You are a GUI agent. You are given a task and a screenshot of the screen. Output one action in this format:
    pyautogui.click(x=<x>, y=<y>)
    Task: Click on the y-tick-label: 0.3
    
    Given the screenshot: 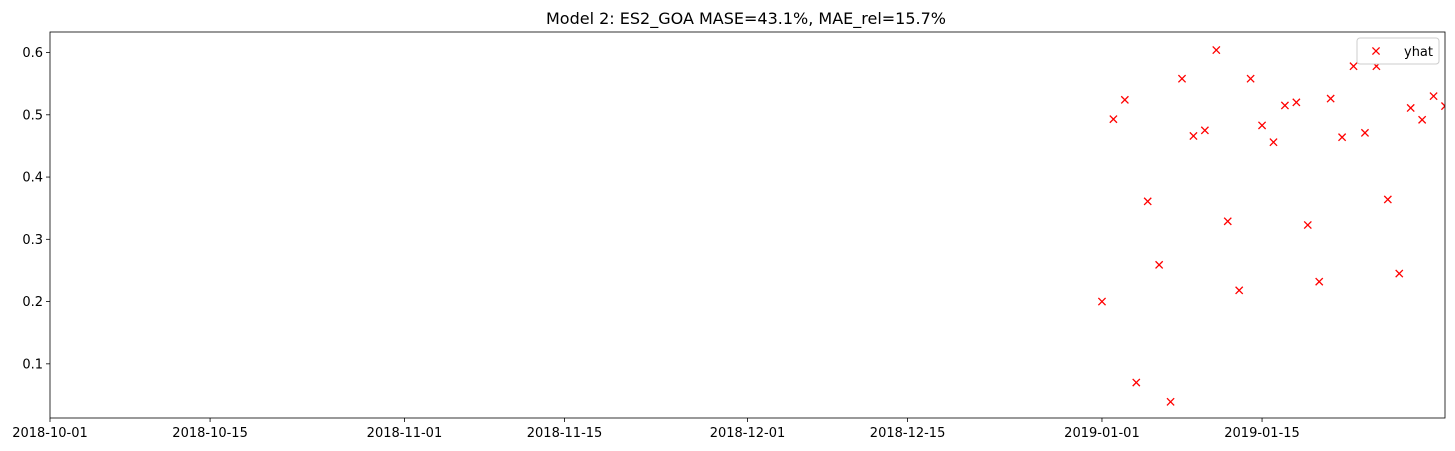 What is the action you would take?
    pyautogui.click(x=32, y=240)
    